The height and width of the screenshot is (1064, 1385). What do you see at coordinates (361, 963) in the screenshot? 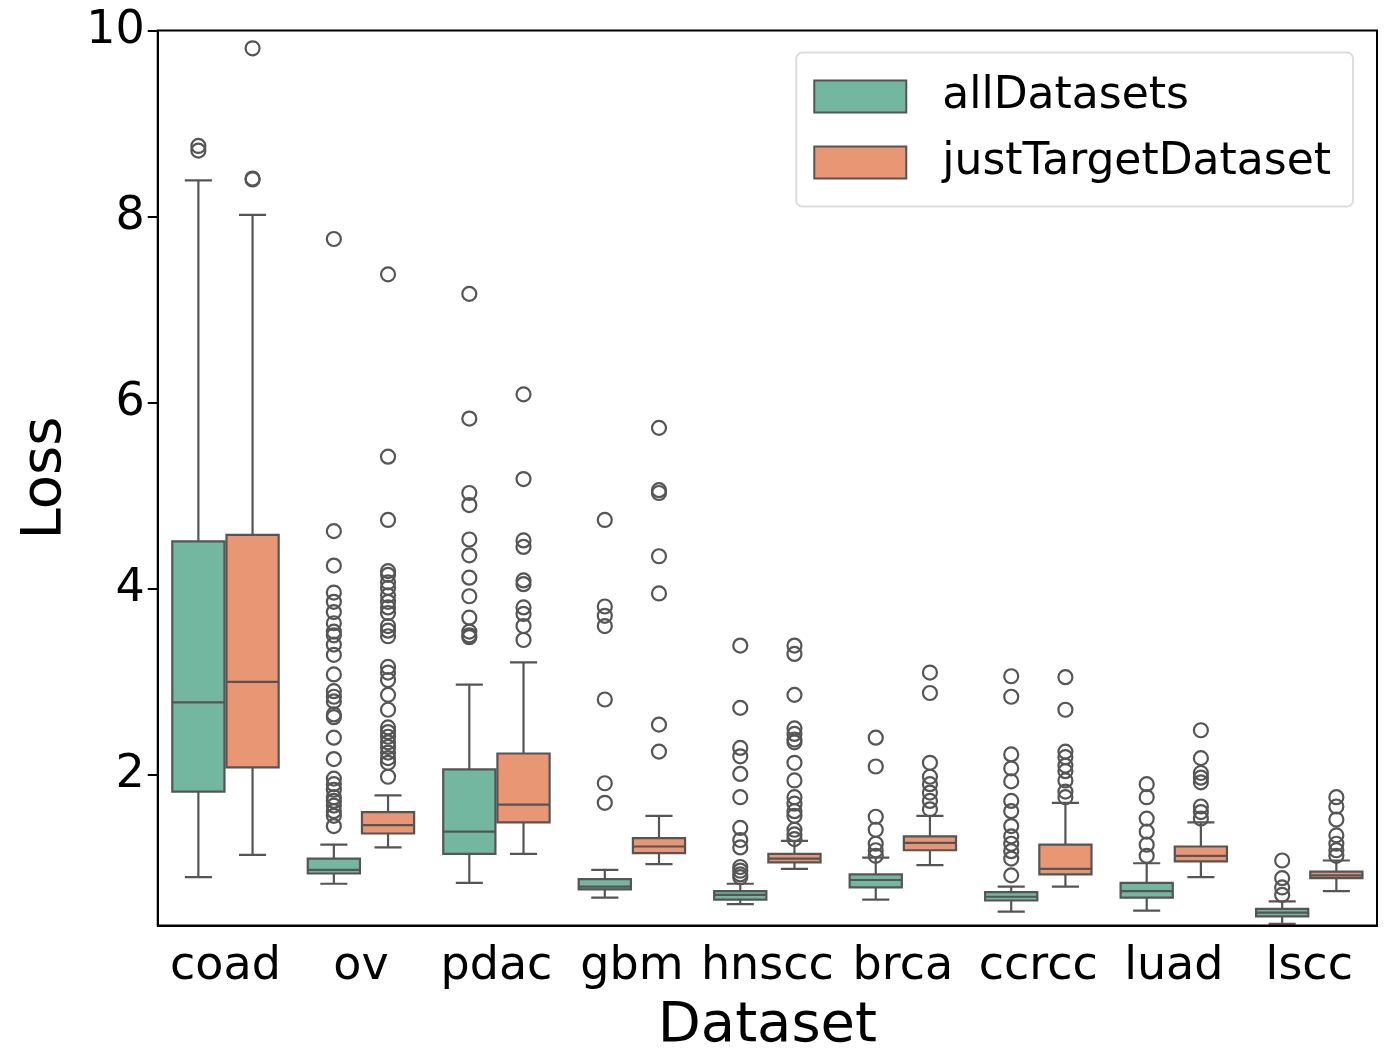
I see `x-tick-label: ov` at bounding box center [361, 963].